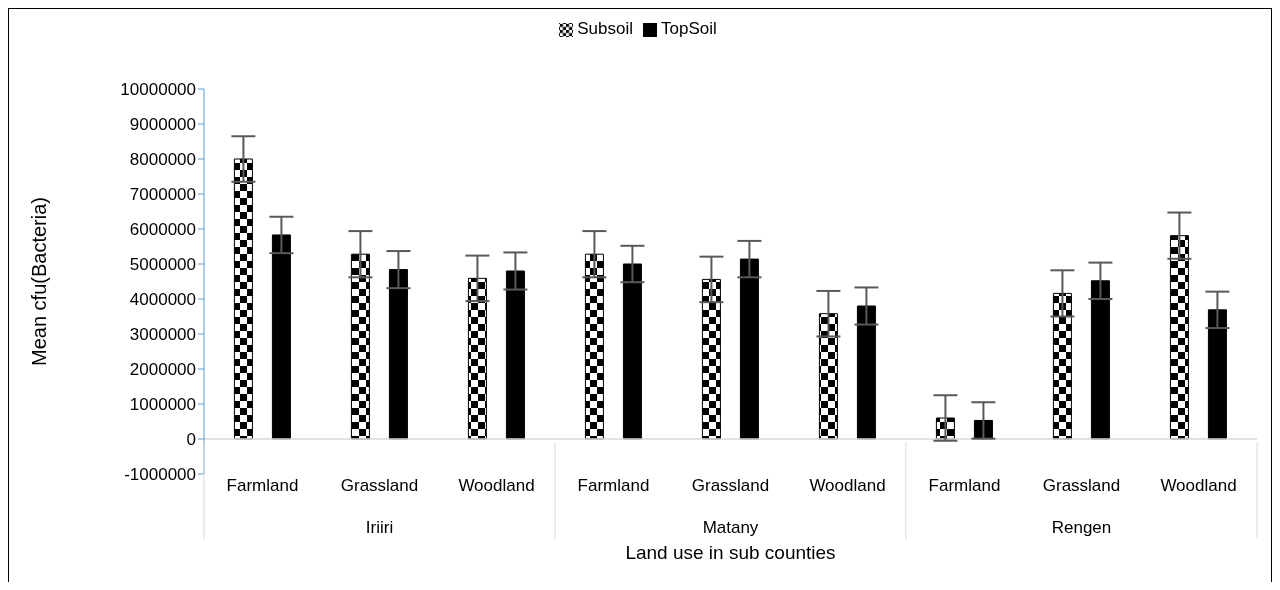  Describe the element at coordinates (162, 195) in the screenshot. I see `y-tick-label: 7000000` at that location.